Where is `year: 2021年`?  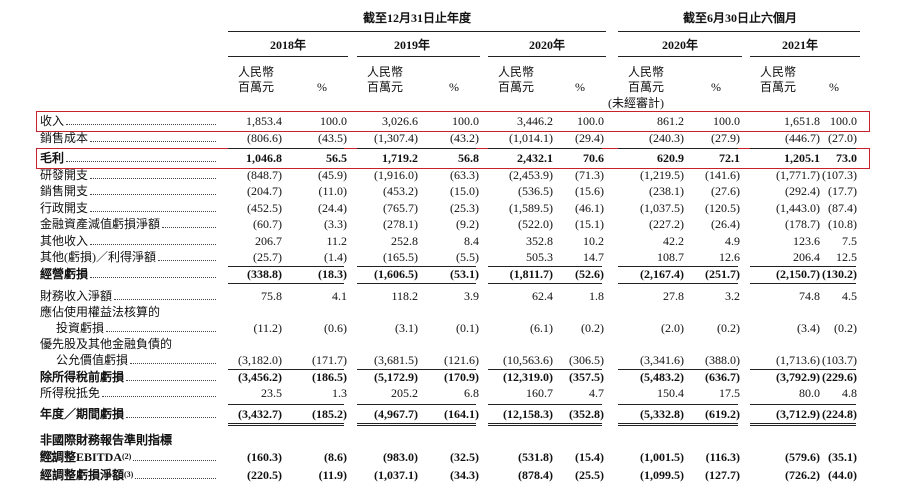 year: 2021年 is located at coordinates (800, 45).